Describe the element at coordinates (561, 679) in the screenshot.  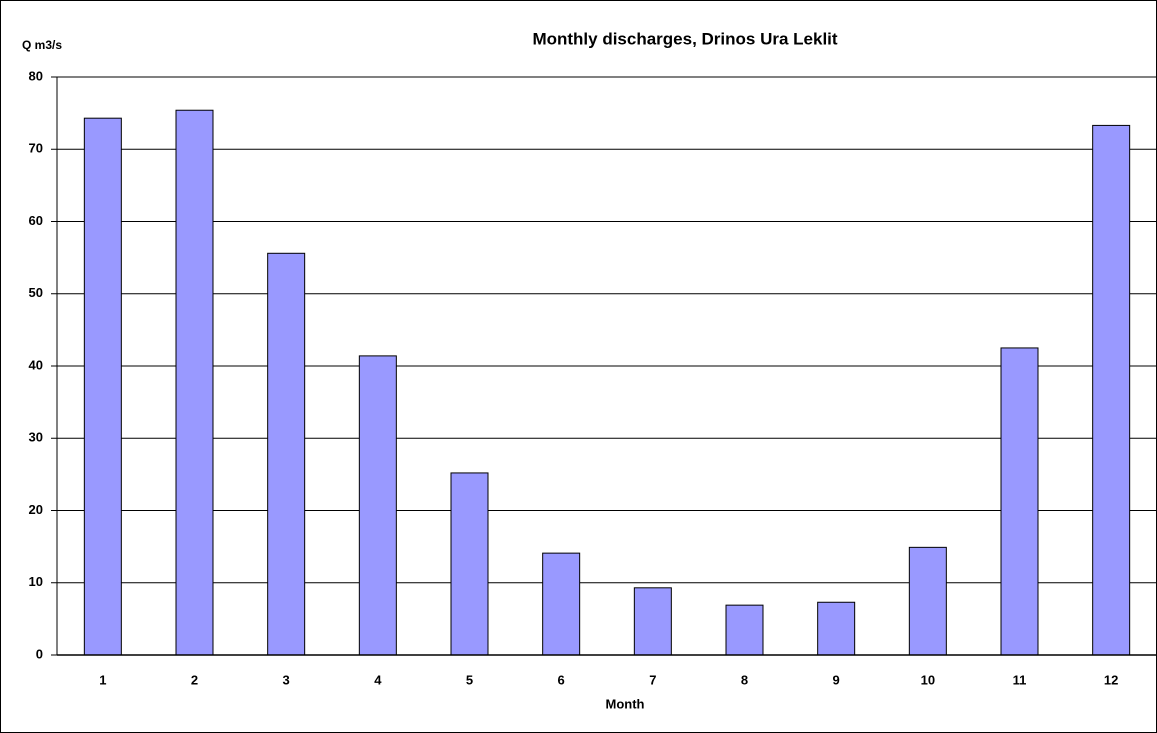
I see `x-tick-label: 6` at that location.